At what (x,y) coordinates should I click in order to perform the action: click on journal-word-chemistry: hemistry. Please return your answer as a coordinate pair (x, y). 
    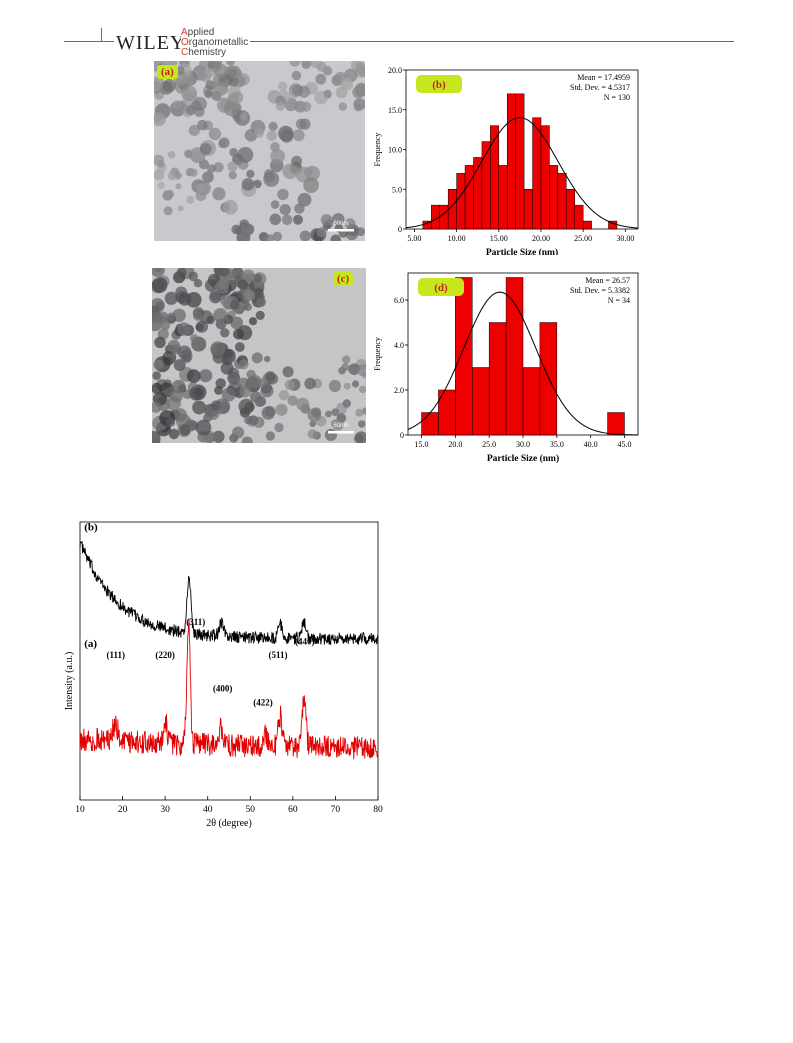
    Looking at the image, I should click on (207, 52).